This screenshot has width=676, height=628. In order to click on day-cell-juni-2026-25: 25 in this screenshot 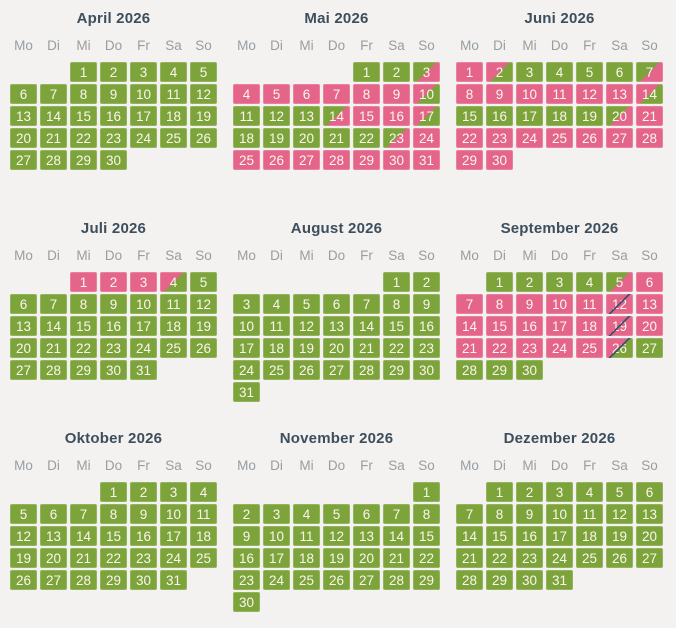, I will do `click(559, 138)`.